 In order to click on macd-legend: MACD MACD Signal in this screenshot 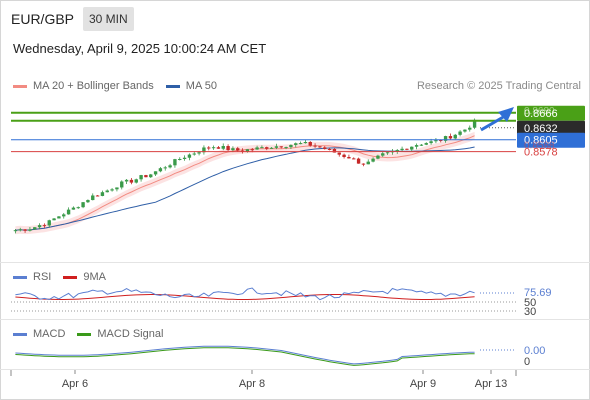, I will do `click(94, 334)`.